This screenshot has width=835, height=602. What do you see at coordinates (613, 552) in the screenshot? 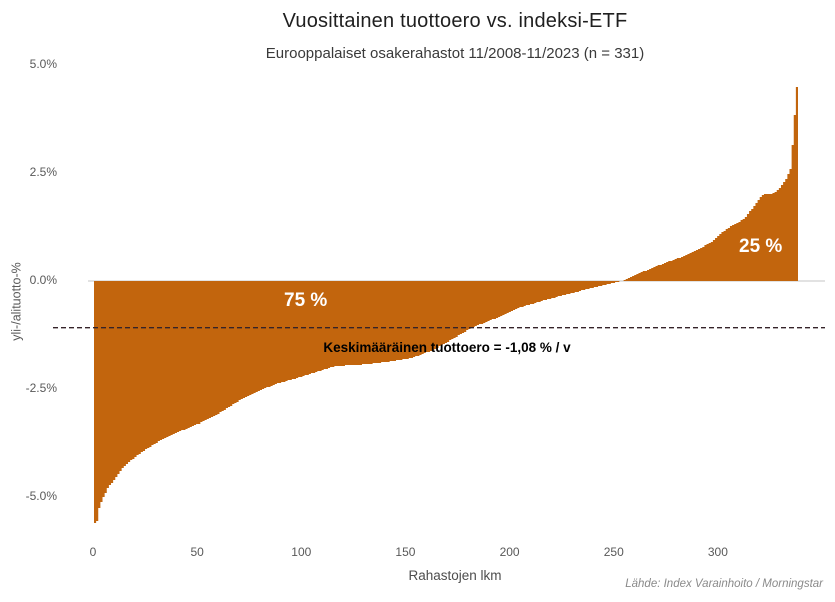
I see `x-axis-tick: 250` at bounding box center [613, 552].